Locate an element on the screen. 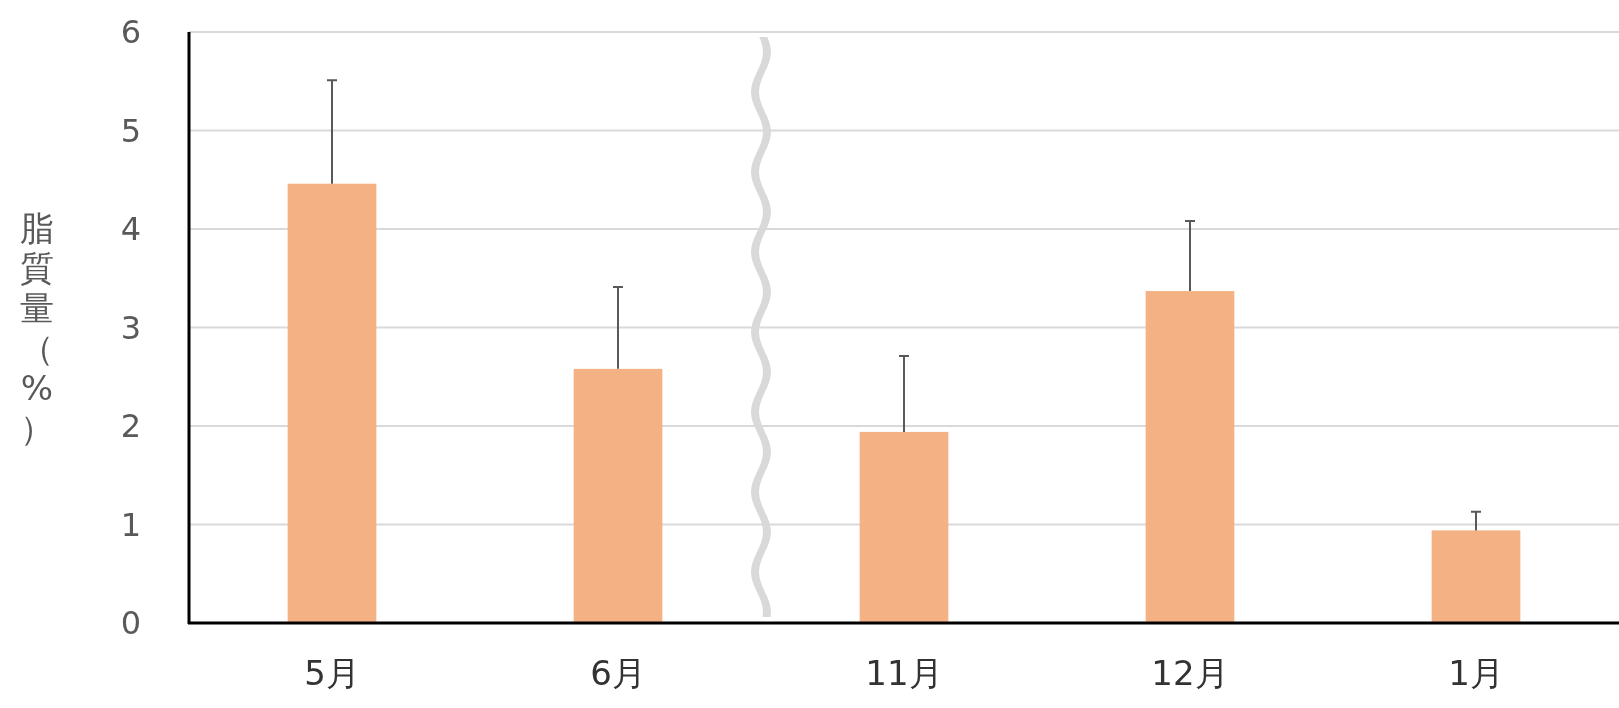  y-tick-label: 2 is located at coordinates (131, 426).